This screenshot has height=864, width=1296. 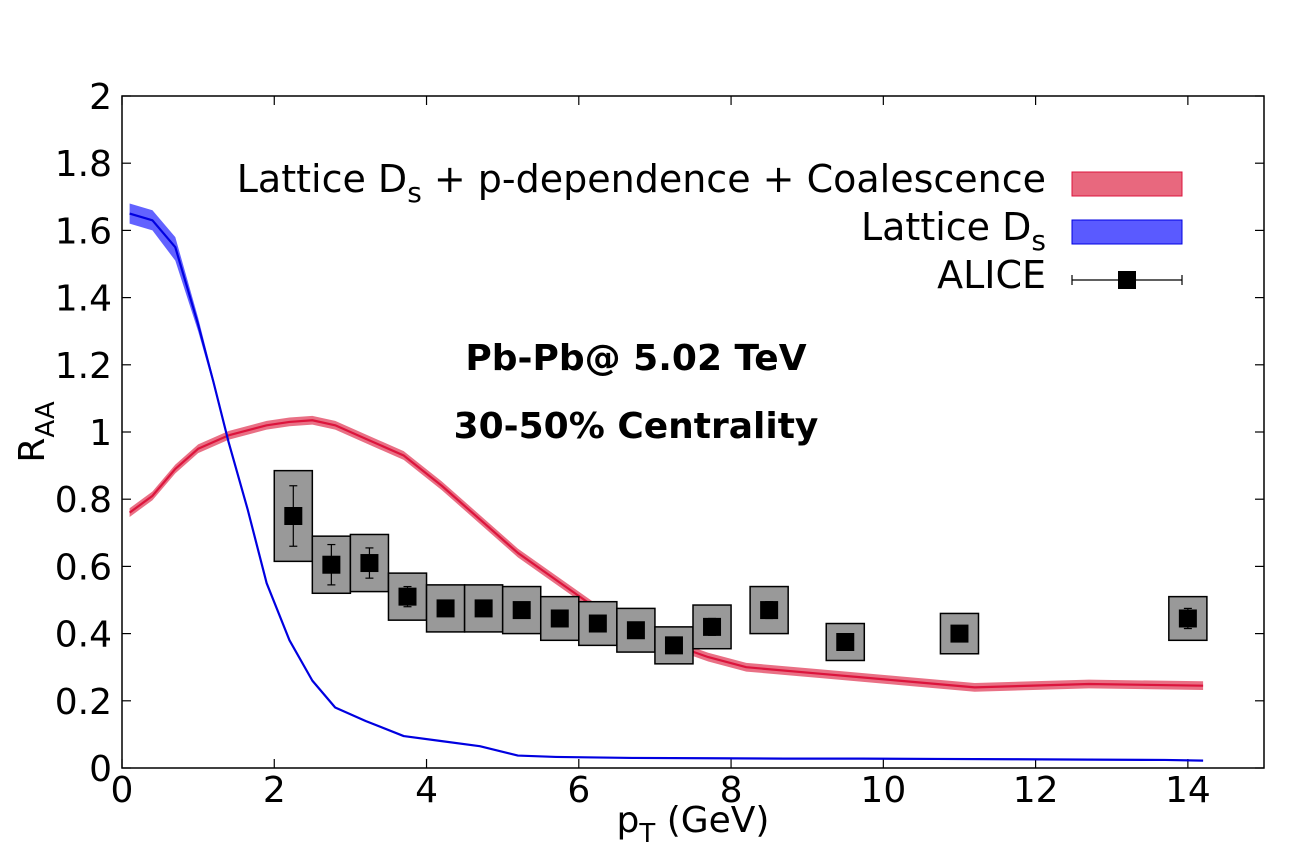 I want to click on annotation-centrality: 30-50% Centrality, so click(x=636, y=426).